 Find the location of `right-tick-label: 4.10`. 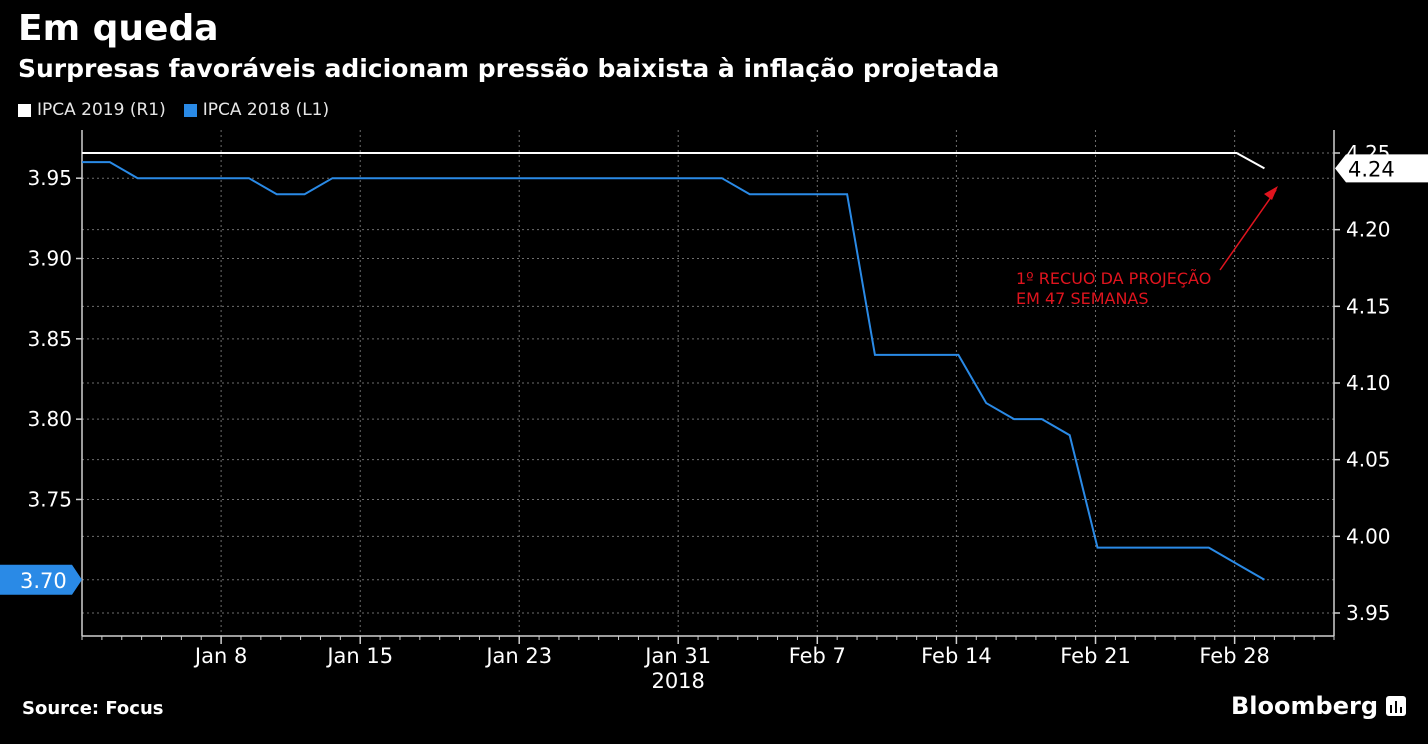

right-tick-label: 4.10 is located at coordinates (1368, 383).